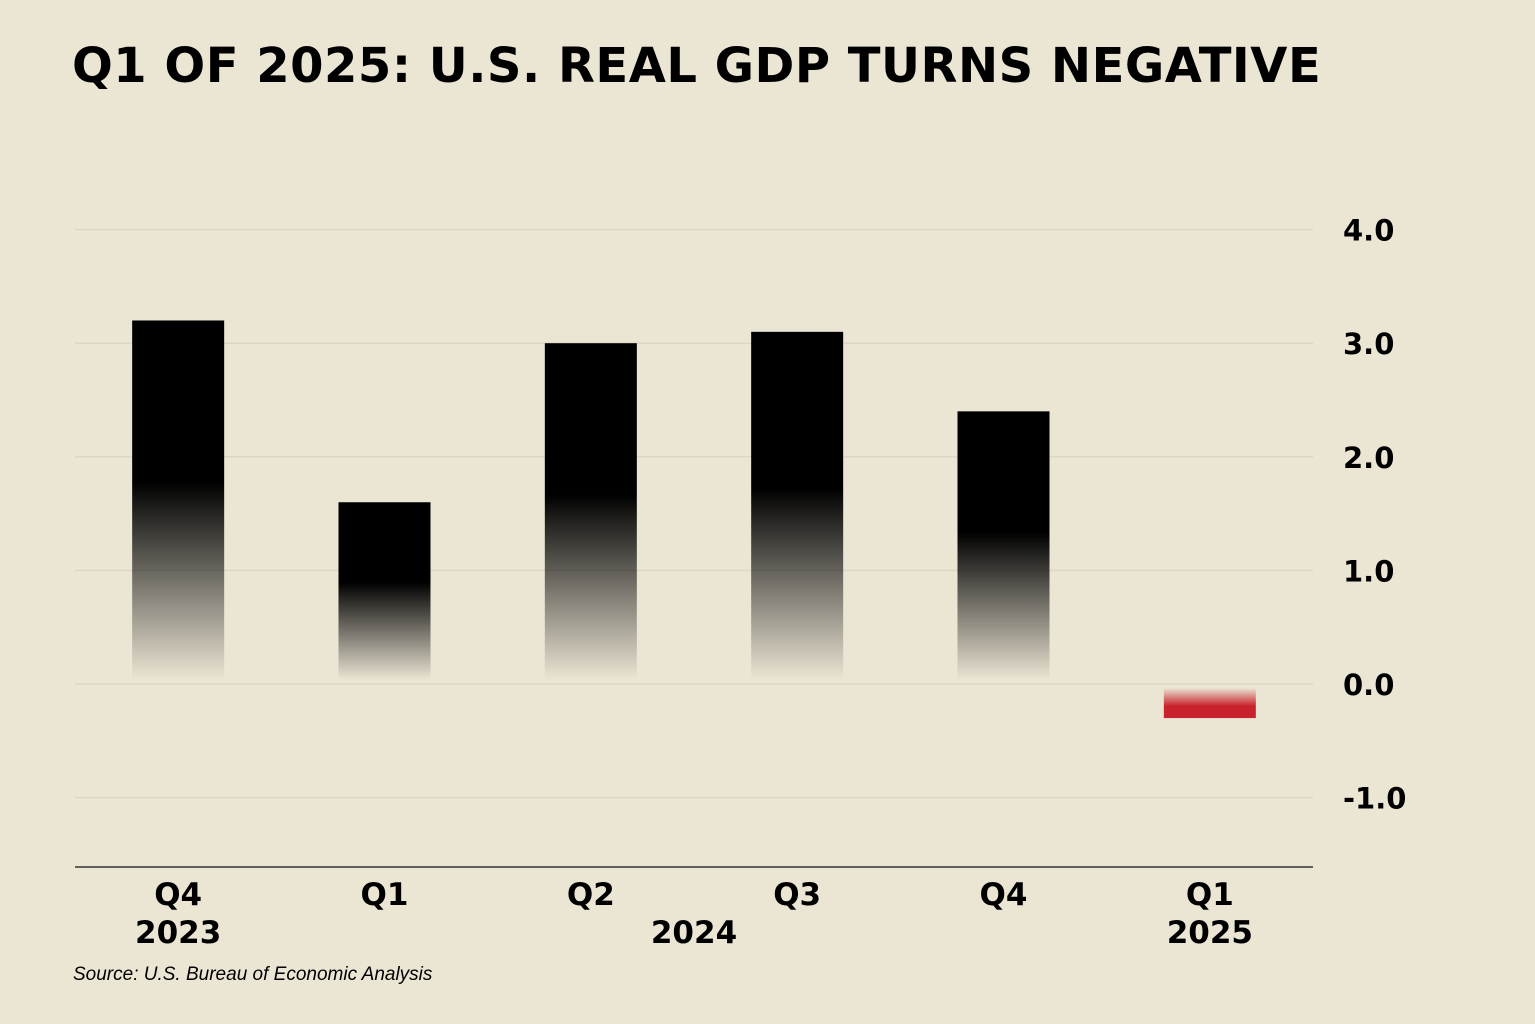 This screenshot has height=1024, width=1535. Describe the element at coordinates (1368, 685) in the screenshot. I see `y-tick-label: 0.0` at that location.